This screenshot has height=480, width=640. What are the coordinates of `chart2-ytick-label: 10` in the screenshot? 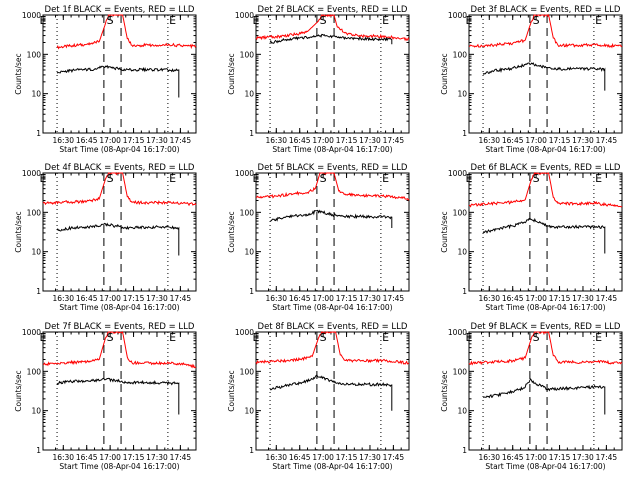 It's located at (249, 94).